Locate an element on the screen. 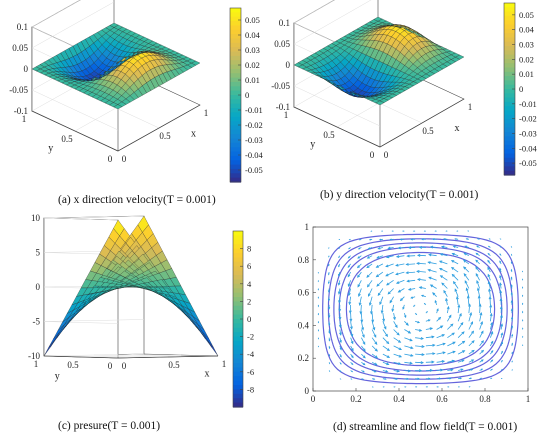 This screenshot has width=550, height=437. grid-line-z-c is located at coordinates (94, 218).